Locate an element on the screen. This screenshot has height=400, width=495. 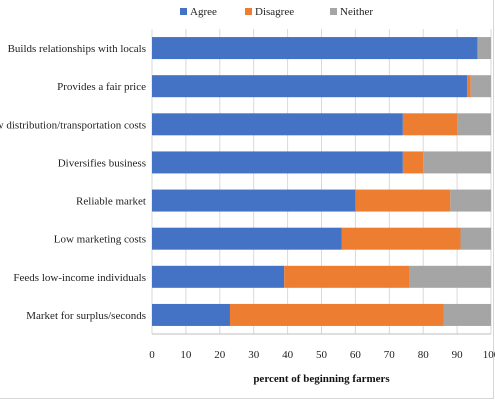
x-tick-label: 90 is located at coordinates (458, 355).